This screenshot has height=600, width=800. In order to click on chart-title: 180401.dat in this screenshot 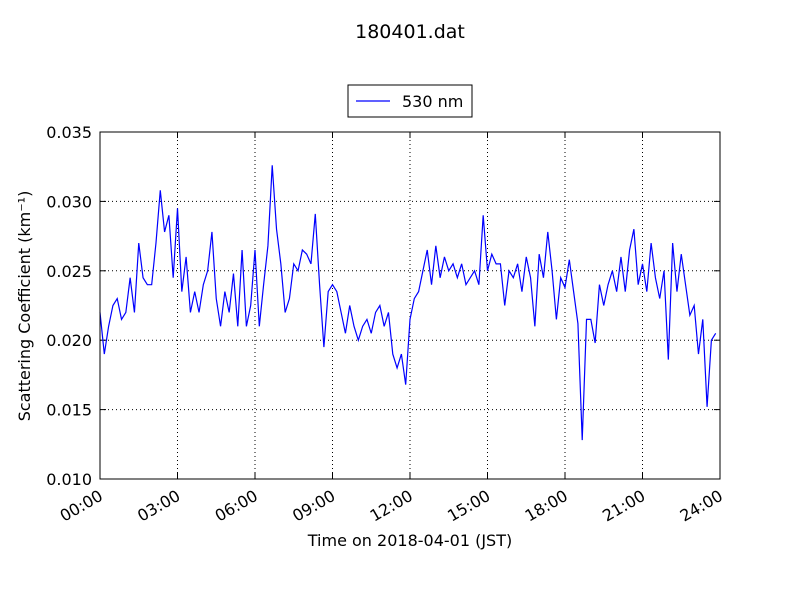, I will do `click(410, 32)`.